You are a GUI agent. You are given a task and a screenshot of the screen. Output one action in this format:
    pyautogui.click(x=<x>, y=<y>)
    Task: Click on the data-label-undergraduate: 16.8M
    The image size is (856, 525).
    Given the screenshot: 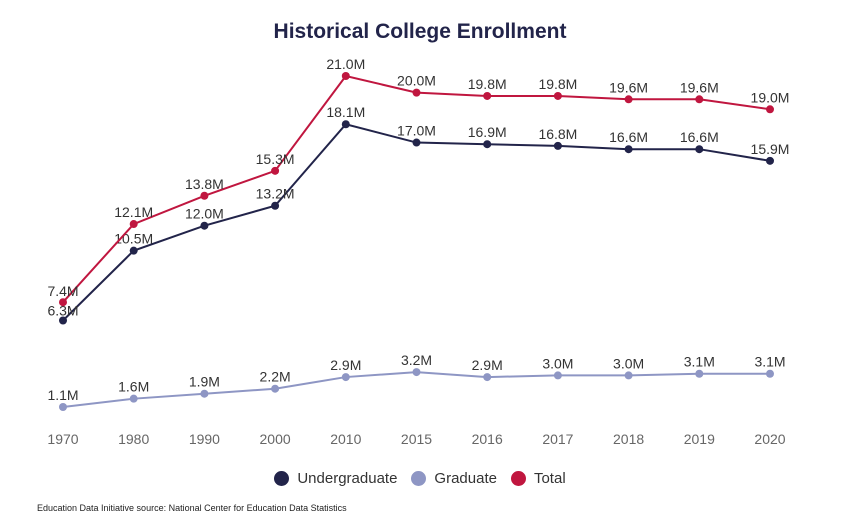 What is the action you would take?
    pyautogui.click(x=557, y=134)
    